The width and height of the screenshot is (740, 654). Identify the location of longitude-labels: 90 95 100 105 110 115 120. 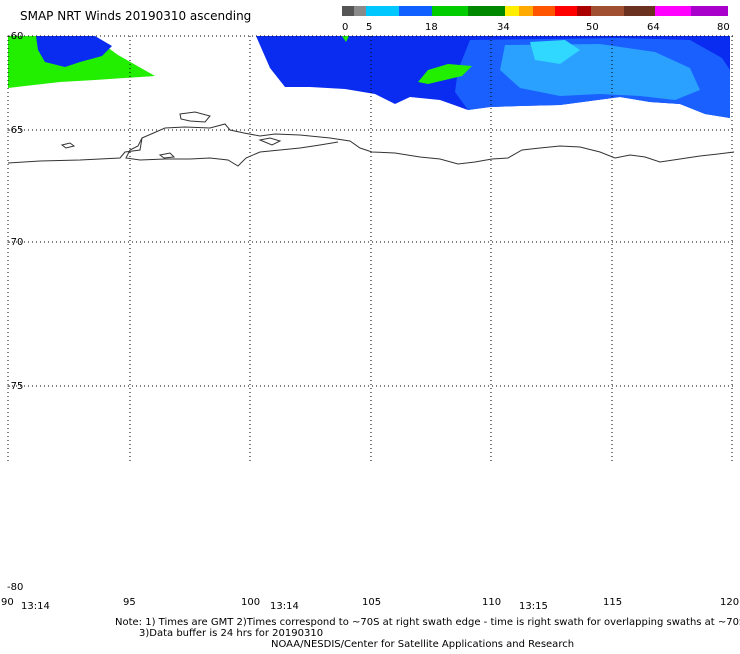
(370, 602).